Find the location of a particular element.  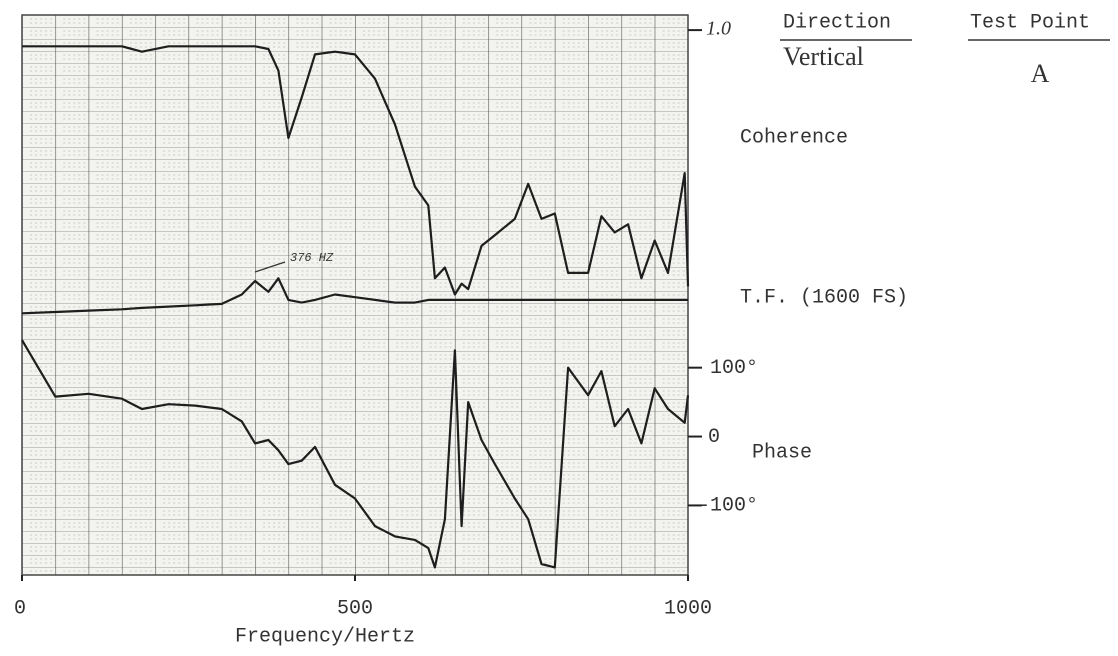

y-tick-label: 100° is located at coordinates (734, 368).